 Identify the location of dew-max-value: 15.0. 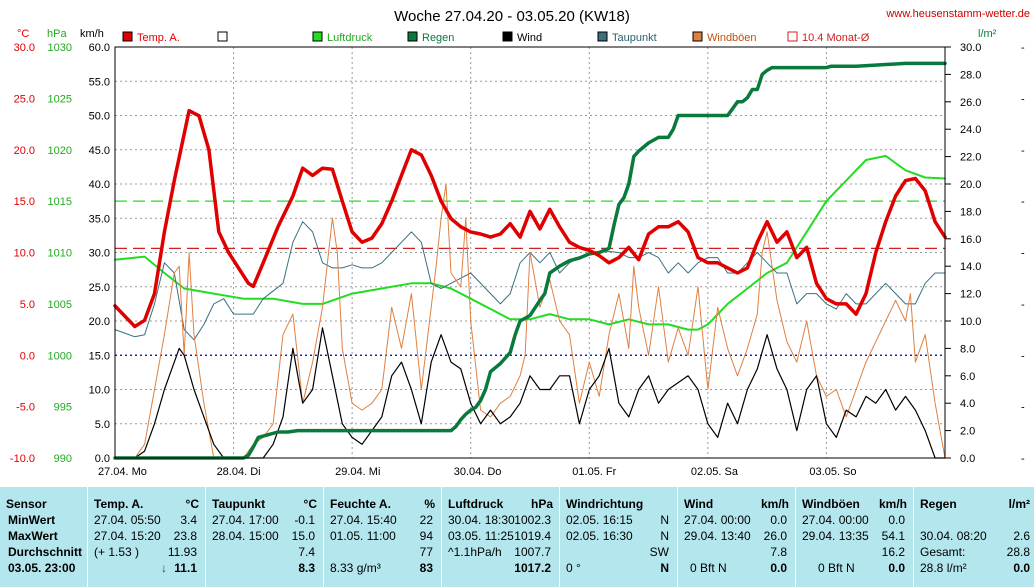
(303, 536).